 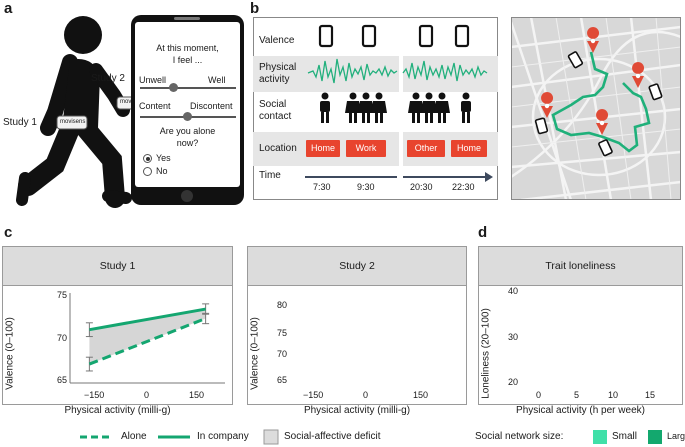 What do you see at coordinates (519, 436) in the screenshot?
I see `legend-network-title: Social network size:` at bounding box center [519, 436].